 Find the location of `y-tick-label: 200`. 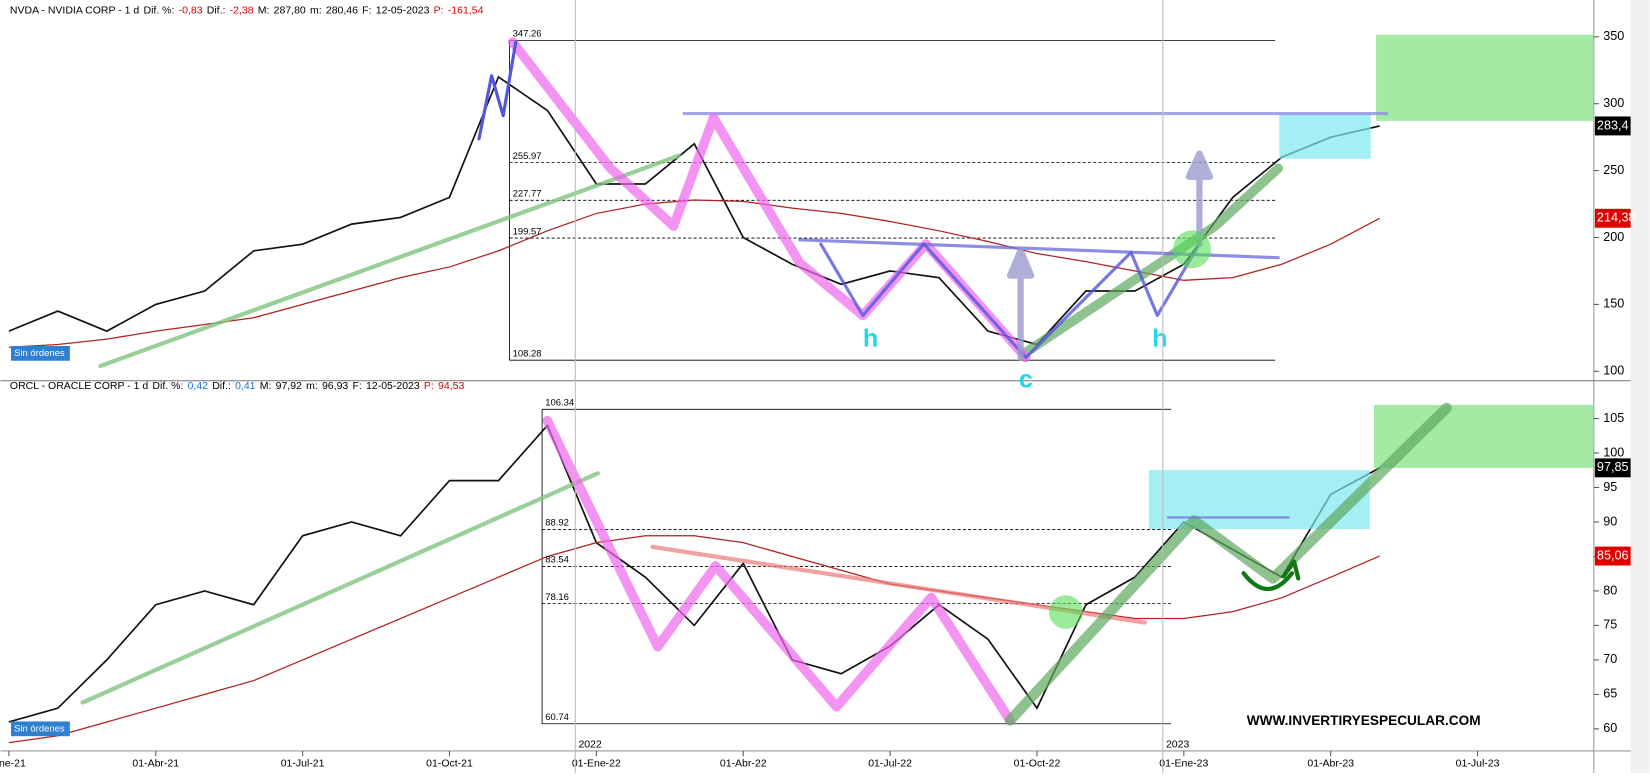

y-tick-label: 200 is located at coordinates (1613, 237).